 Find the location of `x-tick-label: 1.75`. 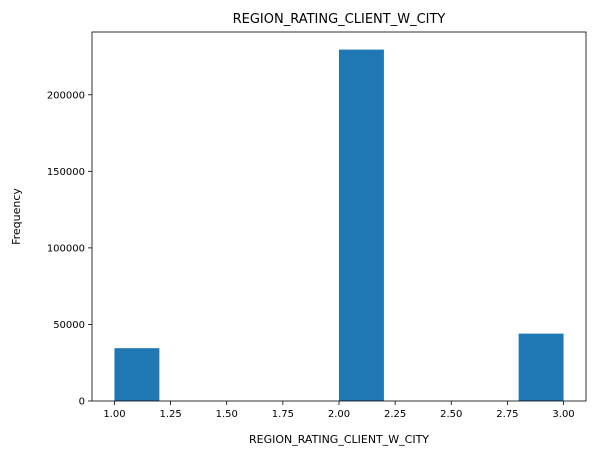

x-tick-label: 1.75 is located at coordinates (283, 414).